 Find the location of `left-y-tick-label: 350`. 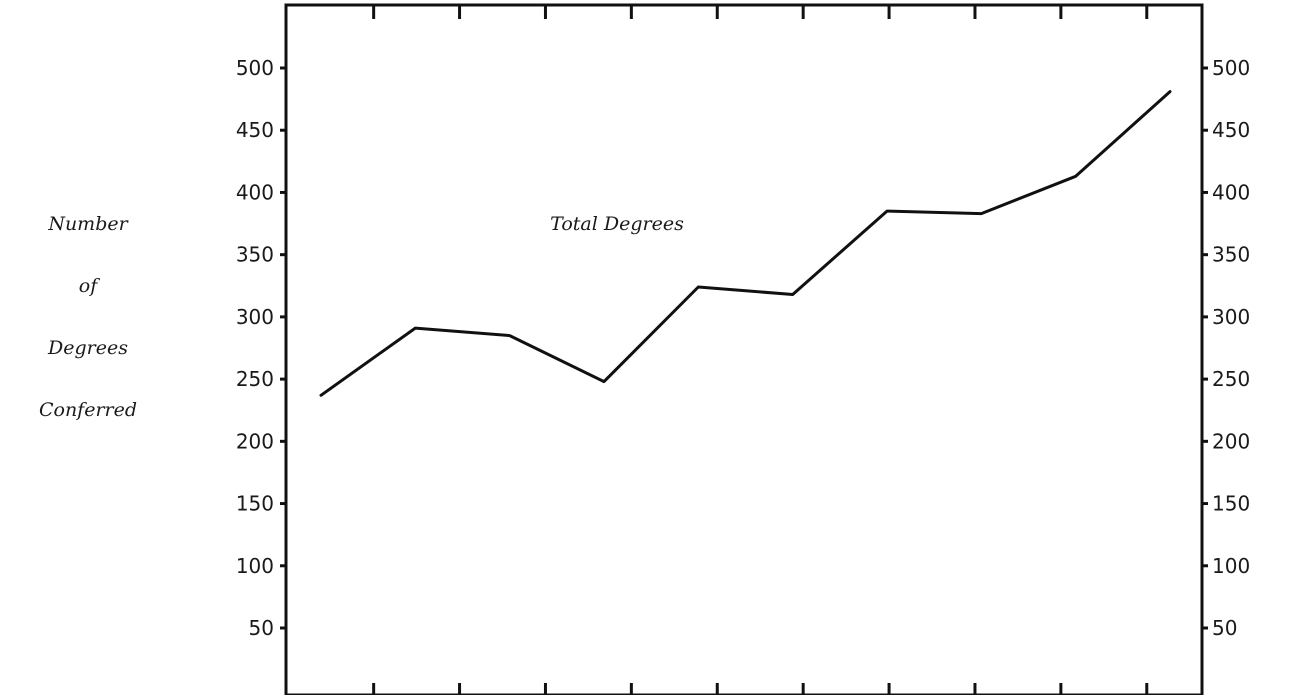

left-y-tick-label: 350 is located at coordinates (255, 255).